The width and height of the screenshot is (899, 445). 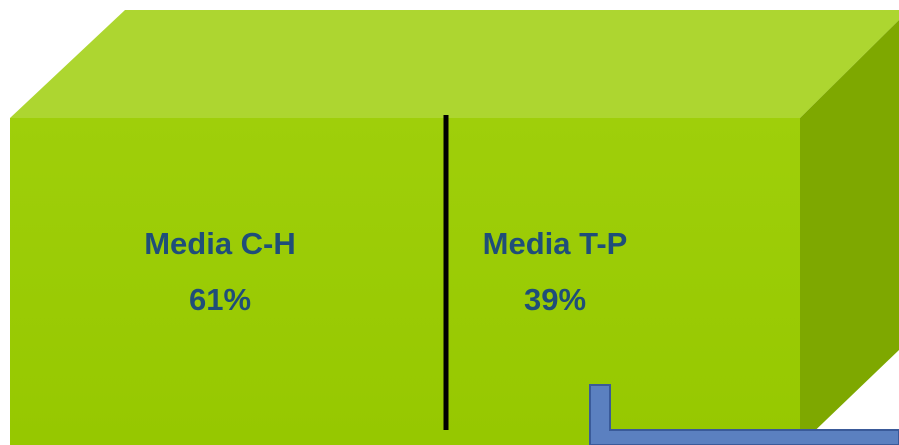 I want to click on section-share: 39%, so click(x=555, y=299).